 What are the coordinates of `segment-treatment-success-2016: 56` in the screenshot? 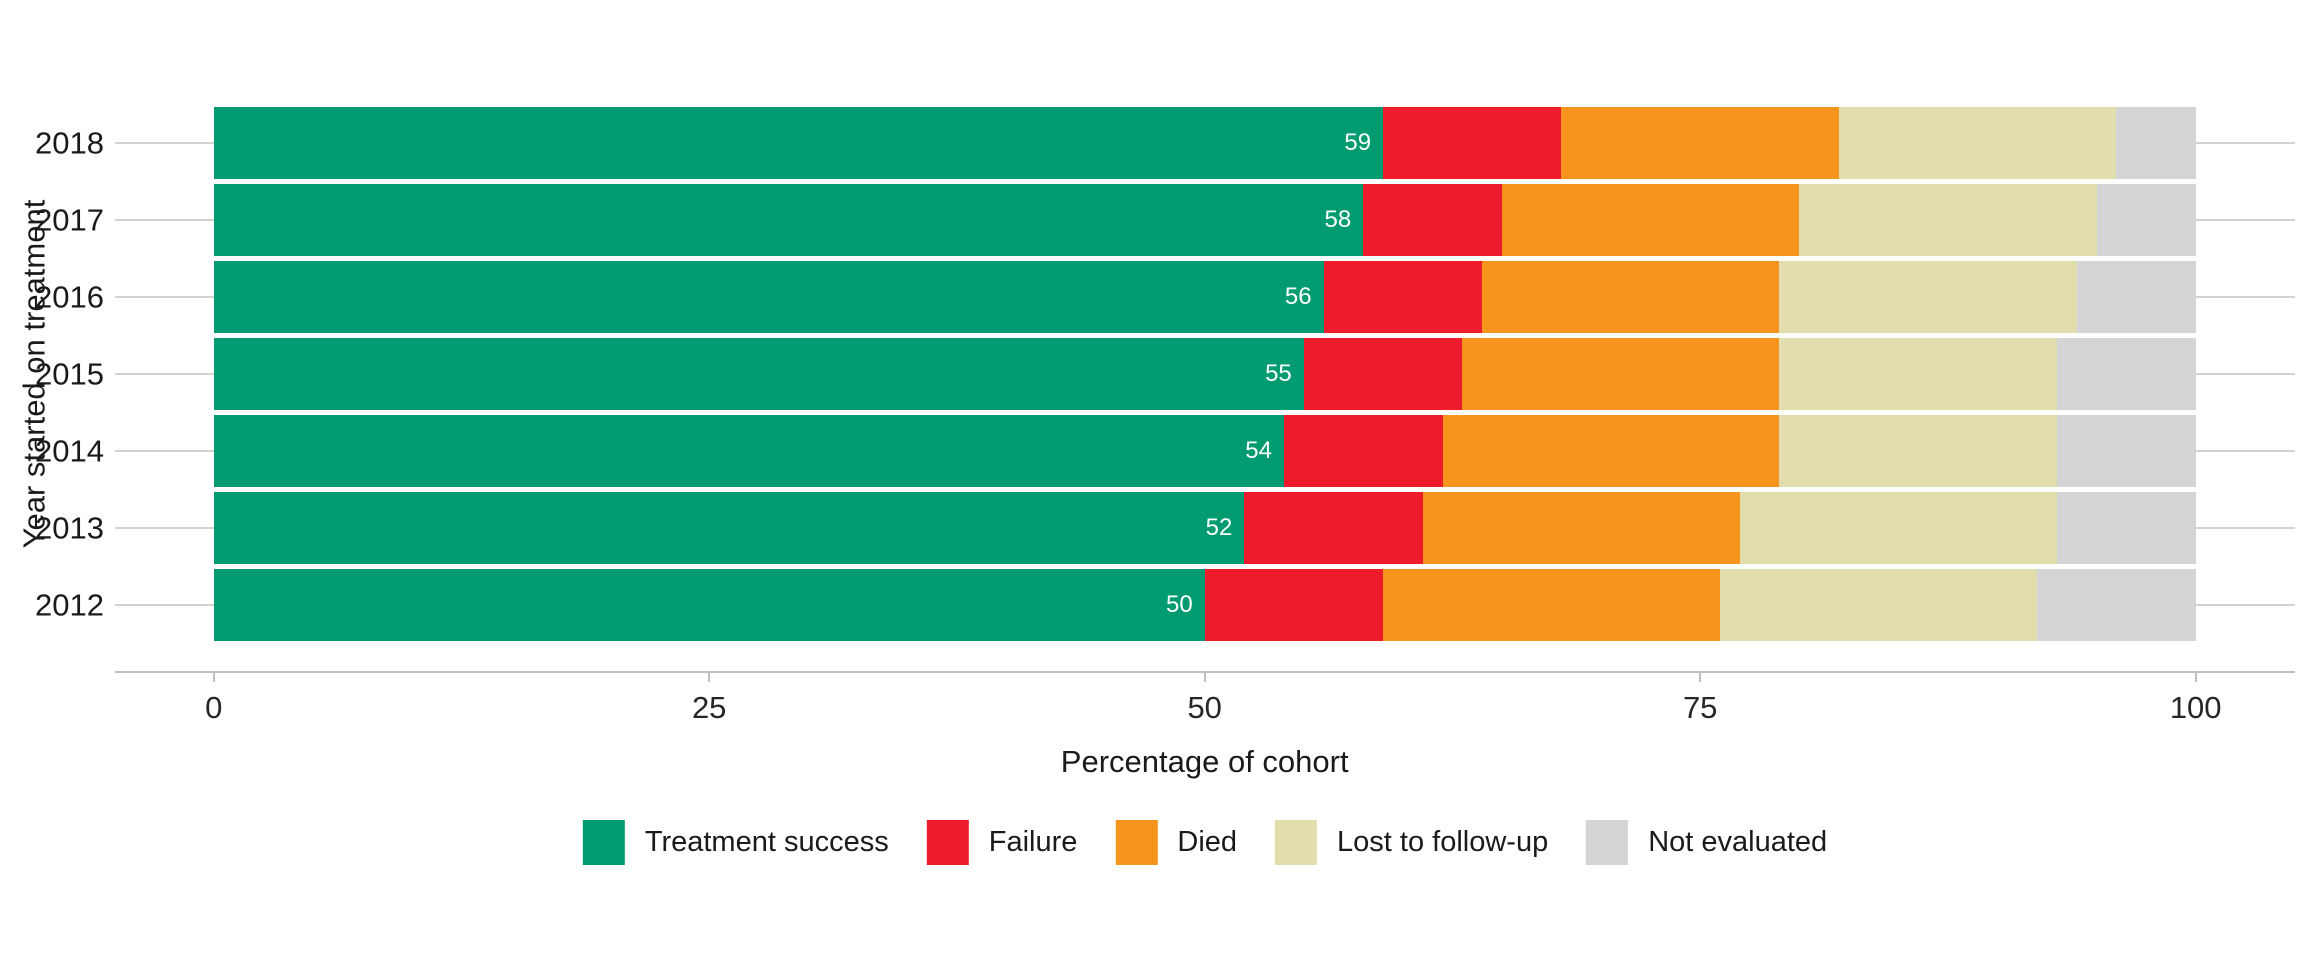 It's located at (768, 297).